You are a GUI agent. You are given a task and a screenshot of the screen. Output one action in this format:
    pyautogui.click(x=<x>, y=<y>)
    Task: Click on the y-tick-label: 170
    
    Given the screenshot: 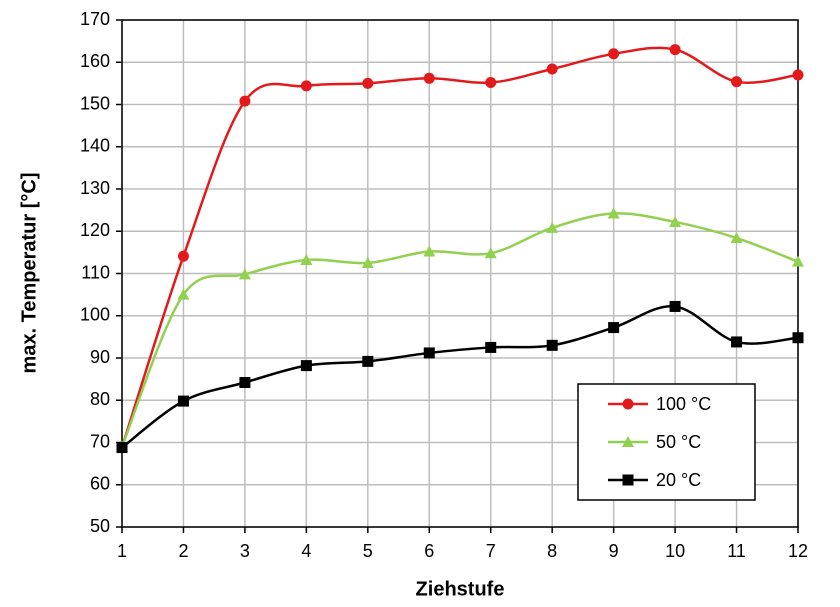 What is the action you would take?
    pyautogui.click(x=95, y=19)
    